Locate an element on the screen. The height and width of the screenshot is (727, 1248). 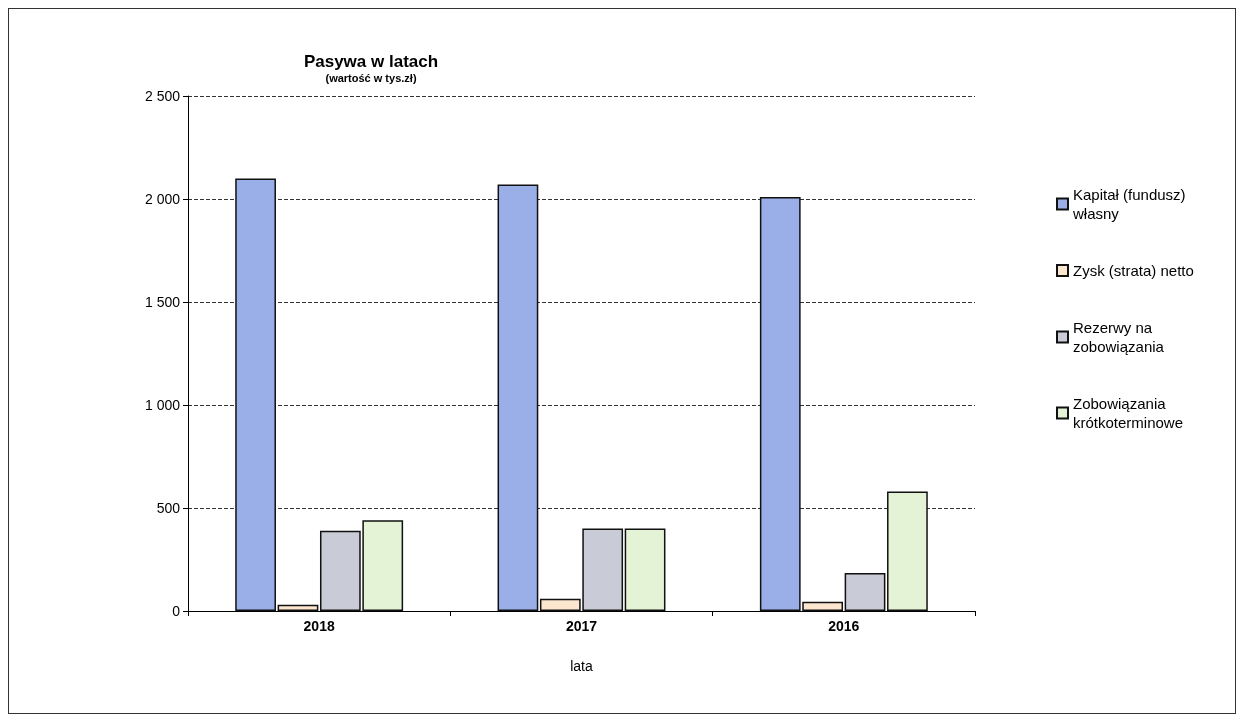
chart-subtitle: (wartość w tys.zł) is located at coordinates (371, 77).